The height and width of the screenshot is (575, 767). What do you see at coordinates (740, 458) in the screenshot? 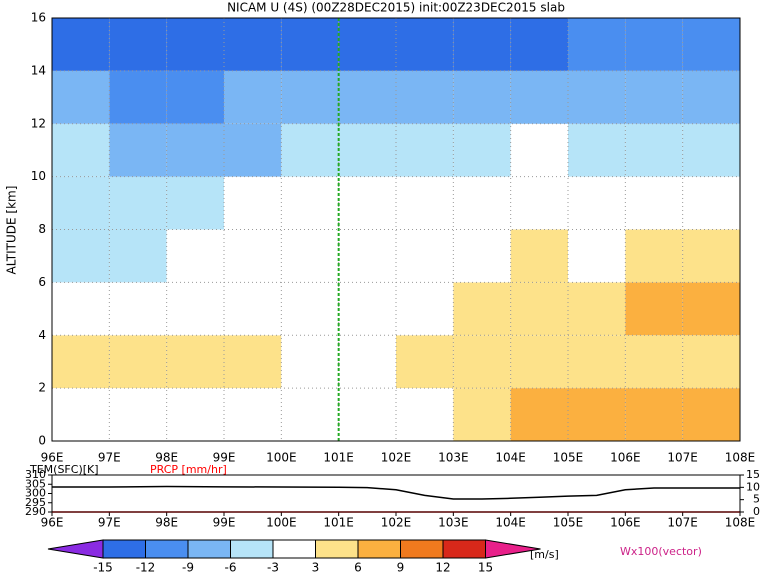
I see `x-tick-label: 108E` at bounding box center [740, 458].